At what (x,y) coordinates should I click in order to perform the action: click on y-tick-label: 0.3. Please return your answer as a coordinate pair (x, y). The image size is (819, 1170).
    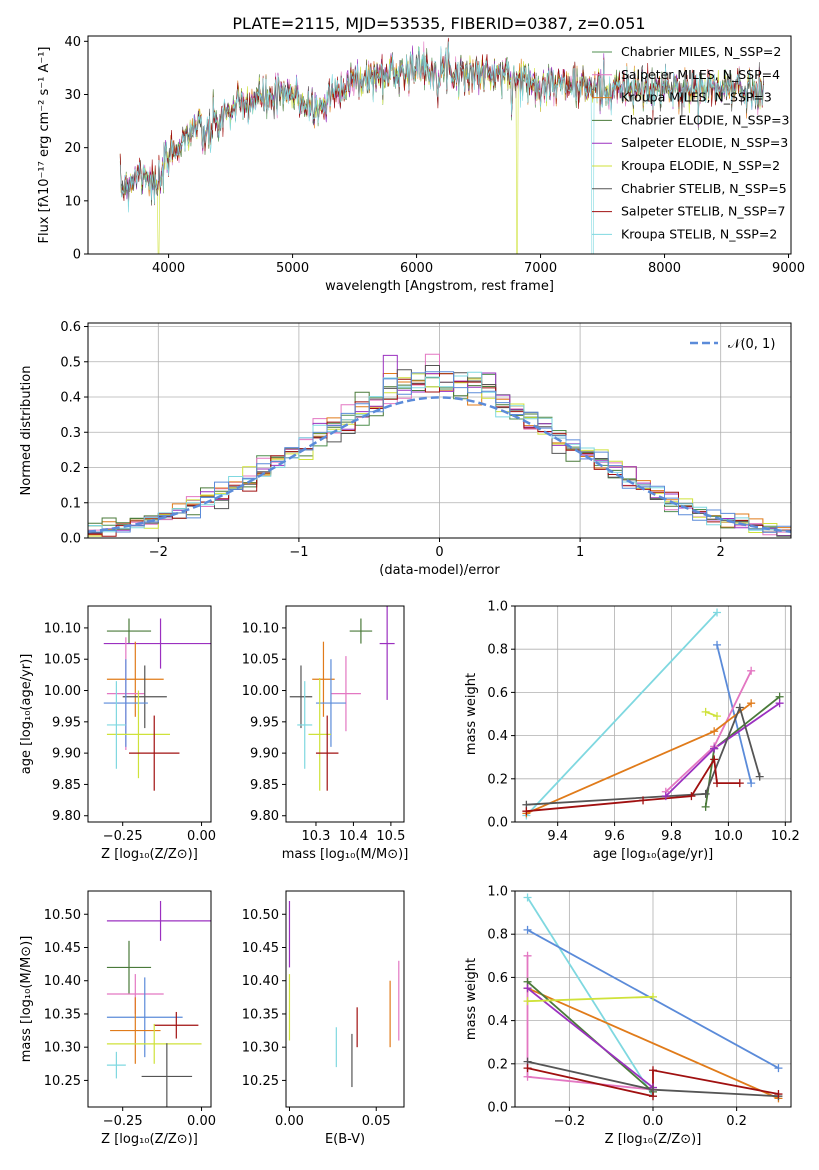
    Looking at the image, I should click on (70, 433).